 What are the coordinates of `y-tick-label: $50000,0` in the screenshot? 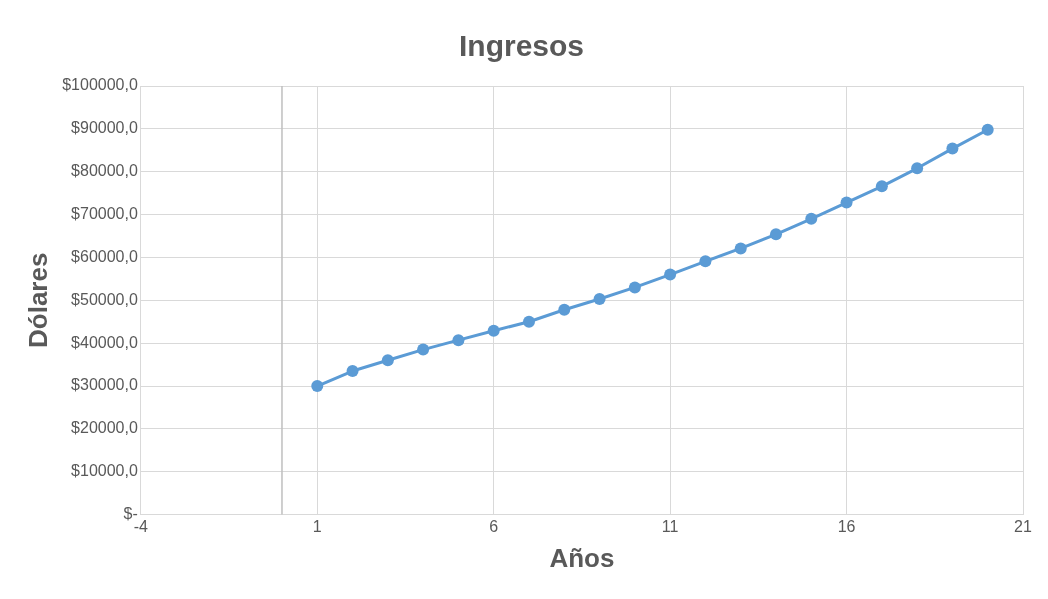 It's located at (104, 299).